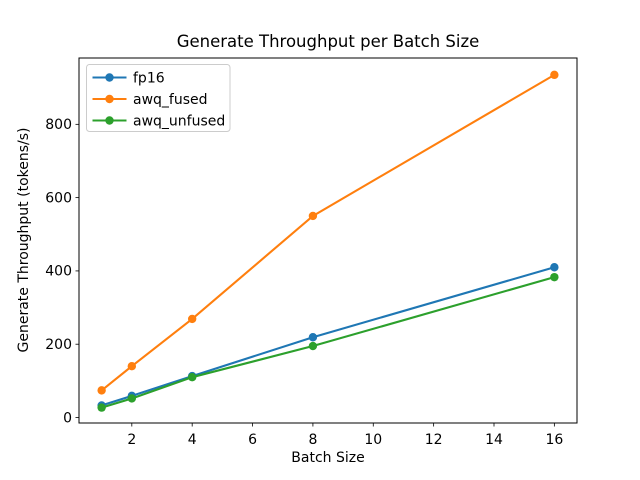 The image size is (640, 480). What do you see at coordinates (131, 440) in the screenshot?
I see `x-tick-label: 2` at bounding box center [131, 440].